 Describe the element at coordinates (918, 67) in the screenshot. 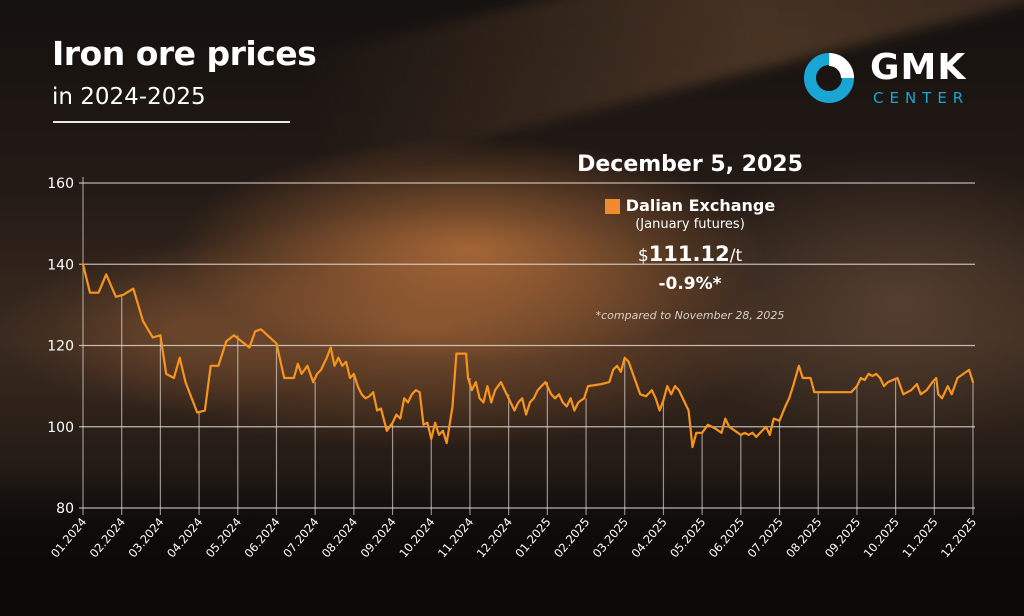

I see `logo-wordmark: GMK` at that location.